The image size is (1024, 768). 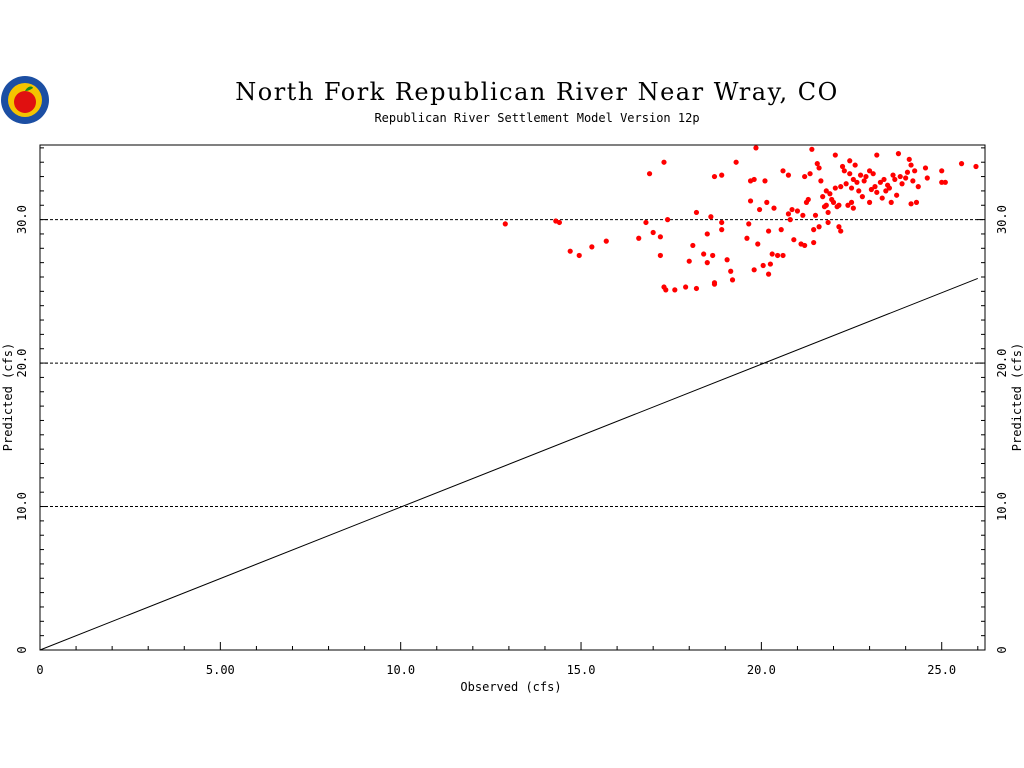 I want to click on apple-seal-icon, so click(x=25, y=100).